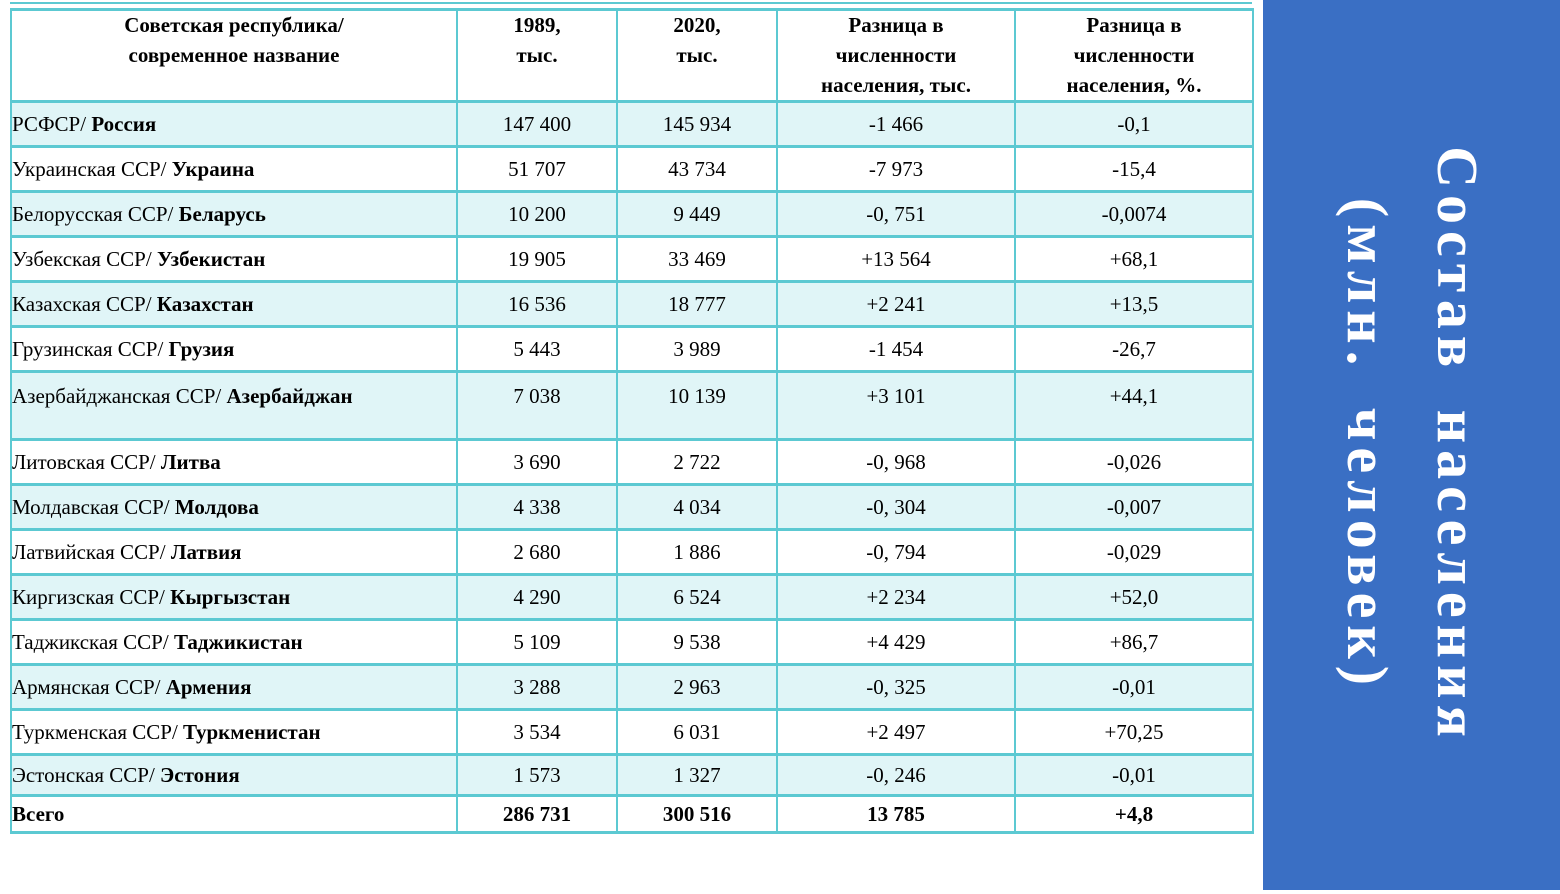  What do you see at coordinates (234, 775) in the screenshot?
I see `republic-cell: Эстонская ССР/ Эстония` at bounding box center [234, 775].